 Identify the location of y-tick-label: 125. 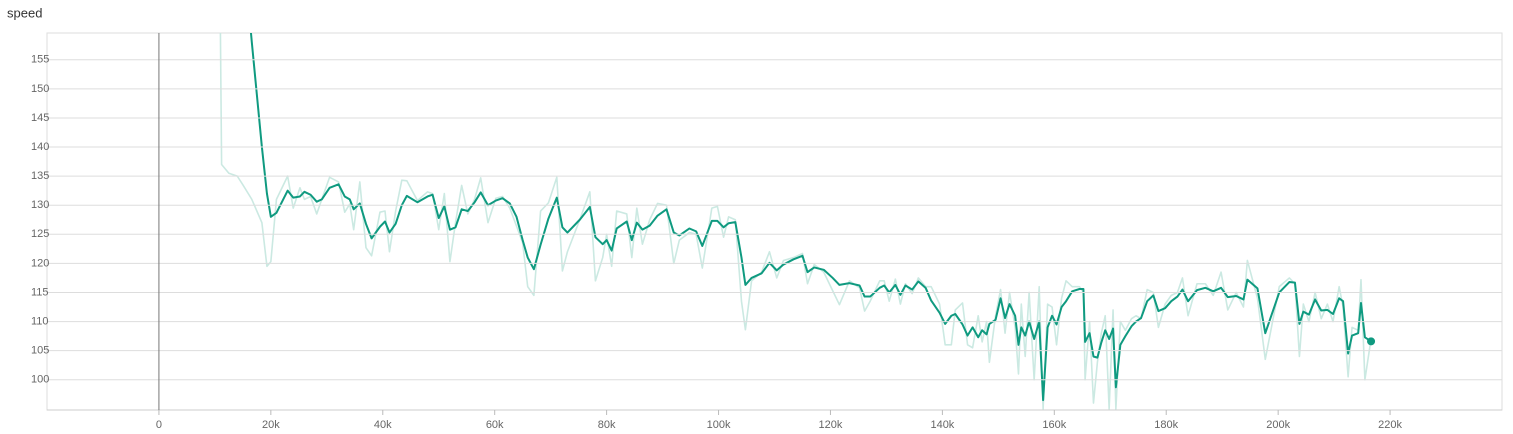
(40, 234).